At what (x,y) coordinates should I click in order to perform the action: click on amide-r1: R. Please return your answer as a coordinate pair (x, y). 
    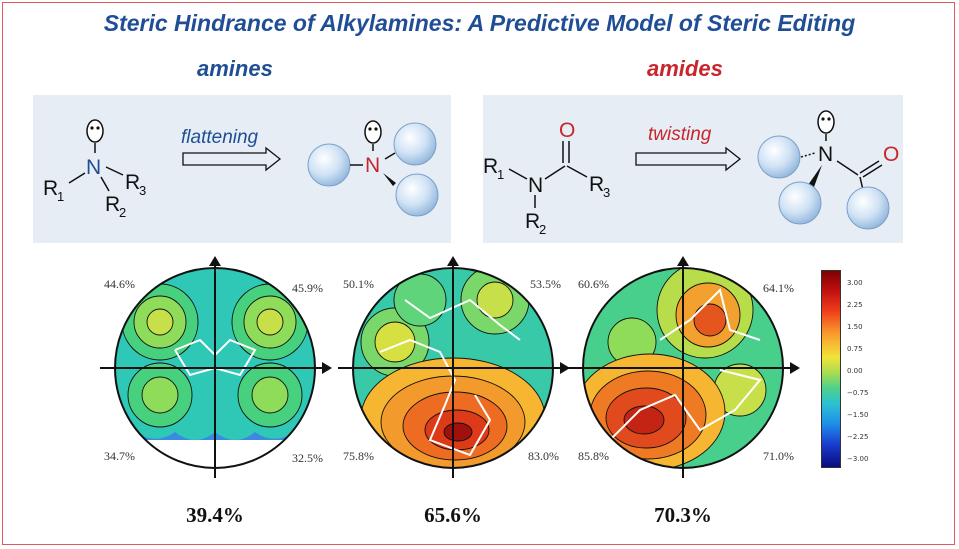
    Looking at the image, I should click on (490, 166).